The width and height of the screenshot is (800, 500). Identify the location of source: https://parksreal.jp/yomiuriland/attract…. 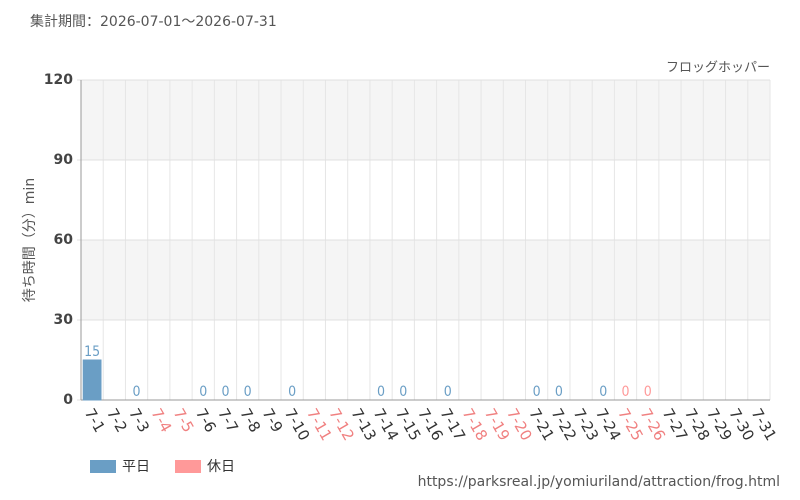
(599, 482).